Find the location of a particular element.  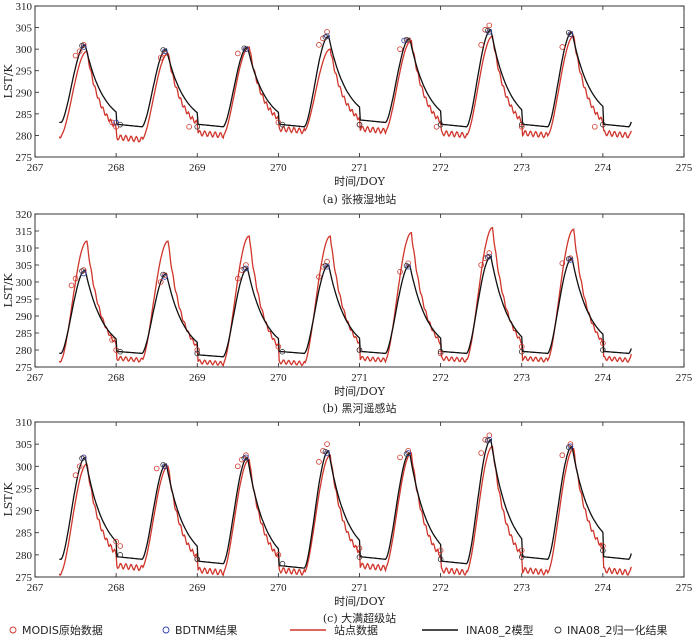

legend-label: BDTNM结果 is located at coordinates (206, 630).